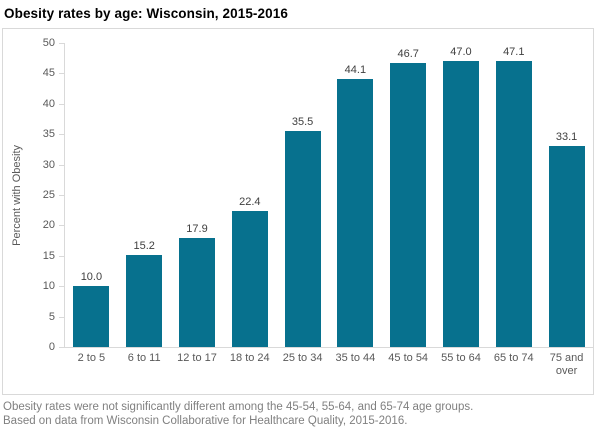 The height and width of the screenshot is (432, 600). What do you see at coordinates (144, 245) in the screenshot?
I see `bar-value-label: 15.2` at bounding box center [144, 245].